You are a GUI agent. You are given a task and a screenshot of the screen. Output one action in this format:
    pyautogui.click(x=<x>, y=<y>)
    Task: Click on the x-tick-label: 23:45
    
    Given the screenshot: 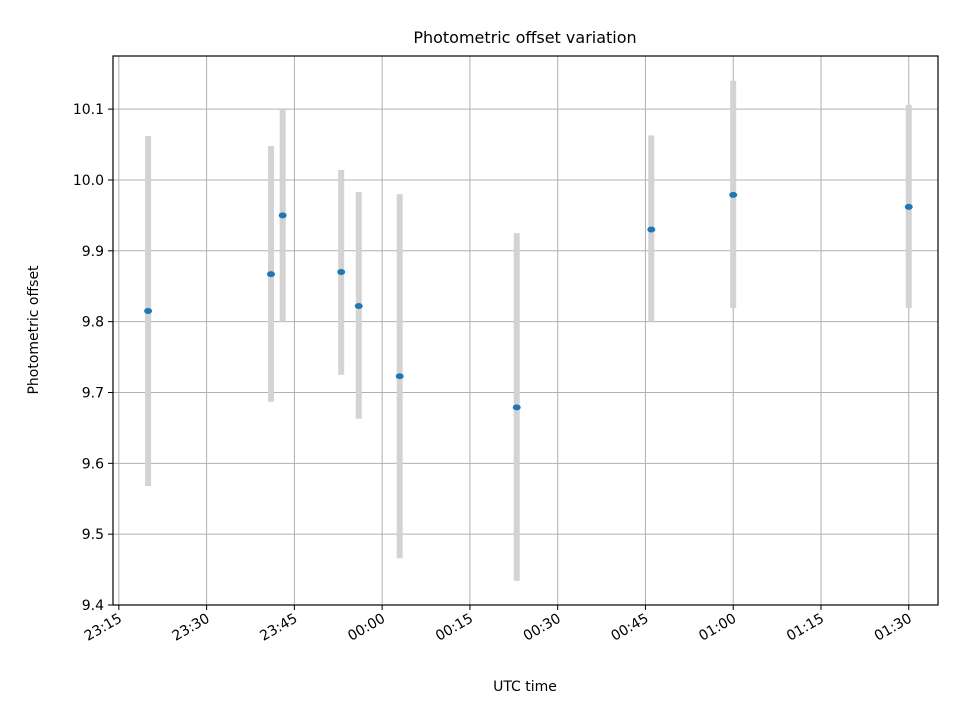 What is the action you would take?
    pyautogui.click(x=278, y=628)
    